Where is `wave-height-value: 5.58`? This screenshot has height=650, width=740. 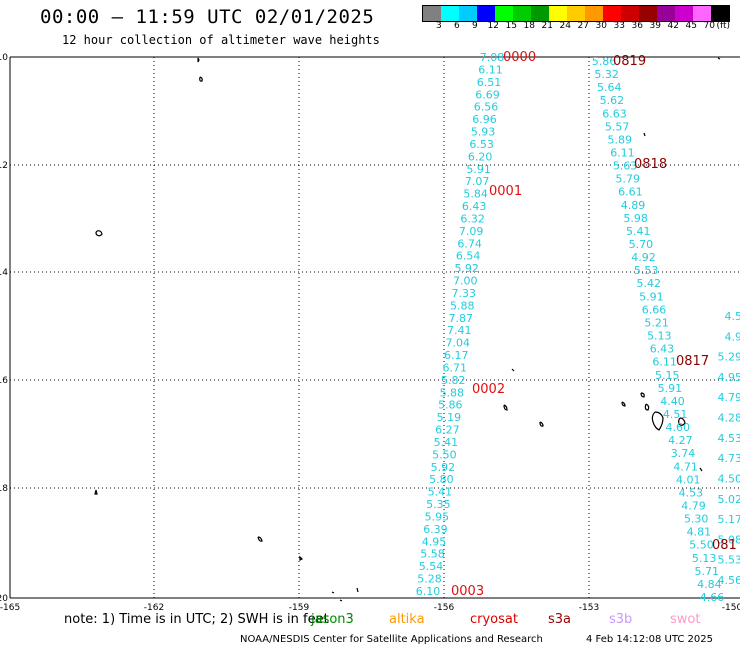
wave-height-value: 5.58 is located at coordinates (432, 554).